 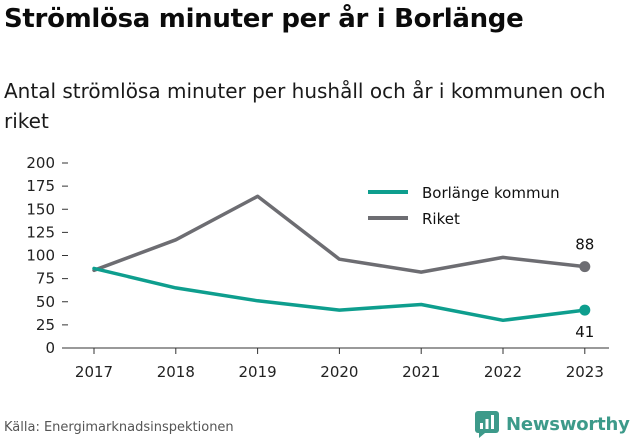 What do you see at coordinates (40, 256) in the screenshot?
I see `y-tick-label: 100` at bounding box center [40, 256].